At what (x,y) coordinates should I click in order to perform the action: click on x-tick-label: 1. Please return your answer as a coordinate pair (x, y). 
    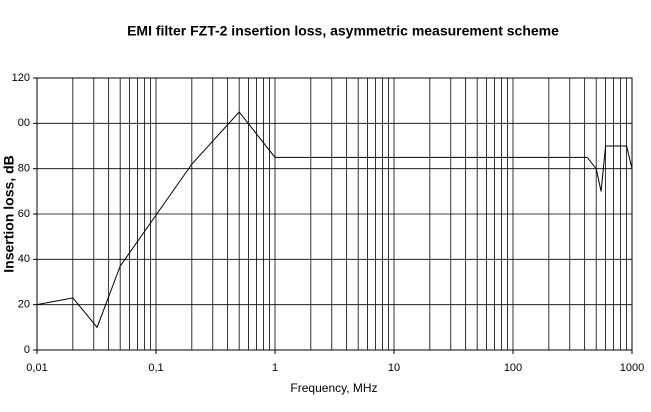
    Looking at the image, I should click on (275, 368).